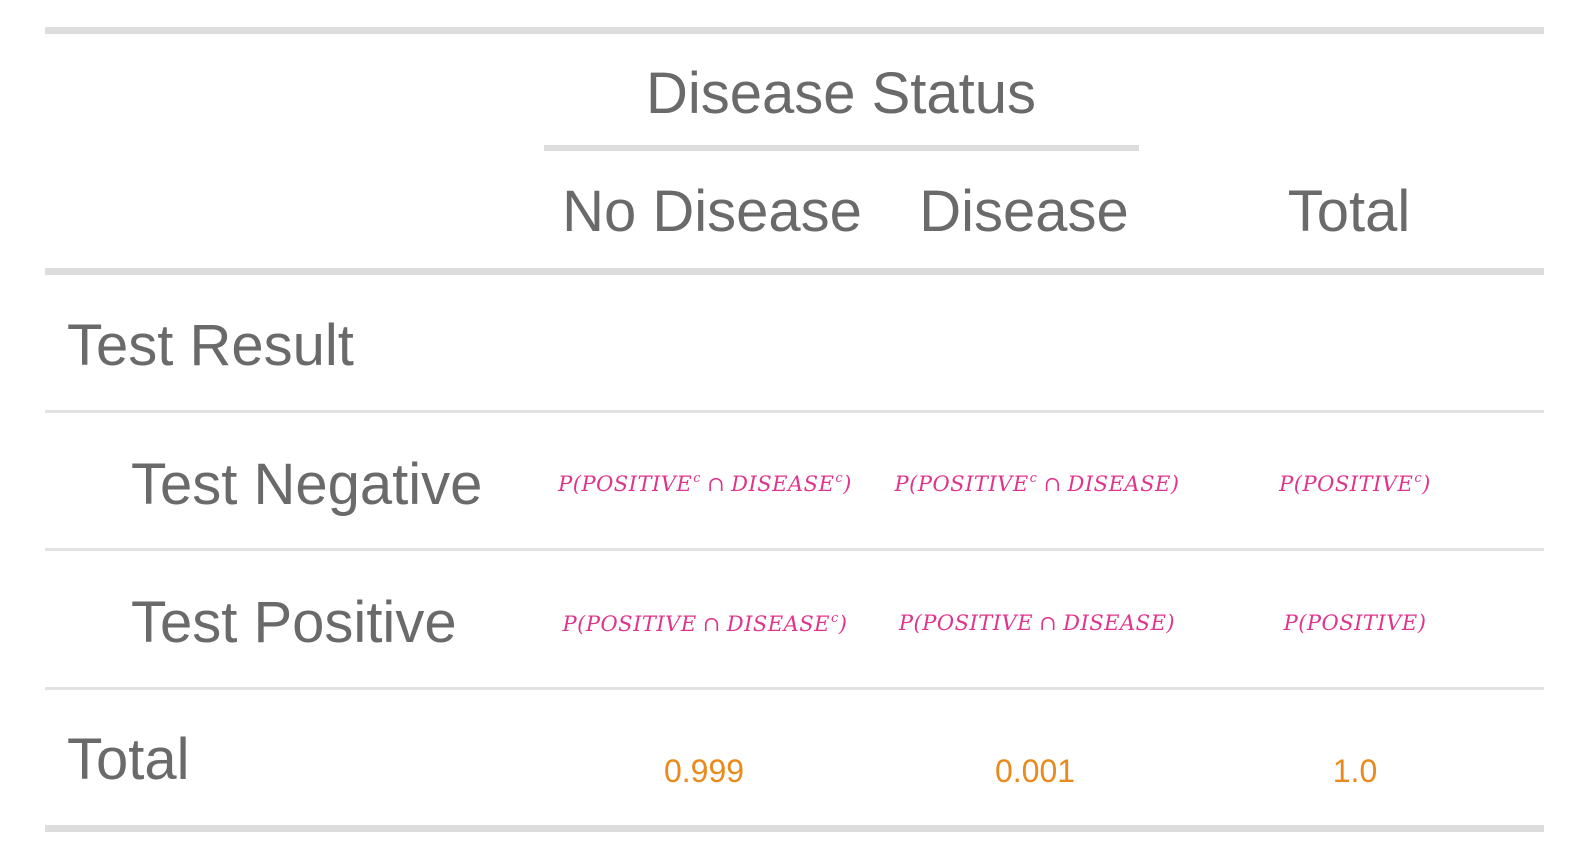 This screenshot has height=866, width=1576. I want to click on total-disease-value: 0.001, so click(1035, 771).